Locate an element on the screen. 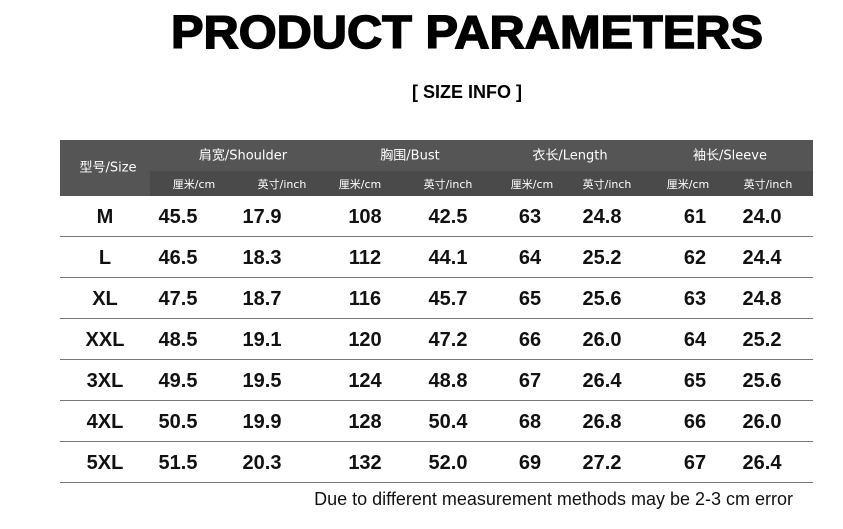  value-cell: 50.5 is located at coordinates (178, 422).